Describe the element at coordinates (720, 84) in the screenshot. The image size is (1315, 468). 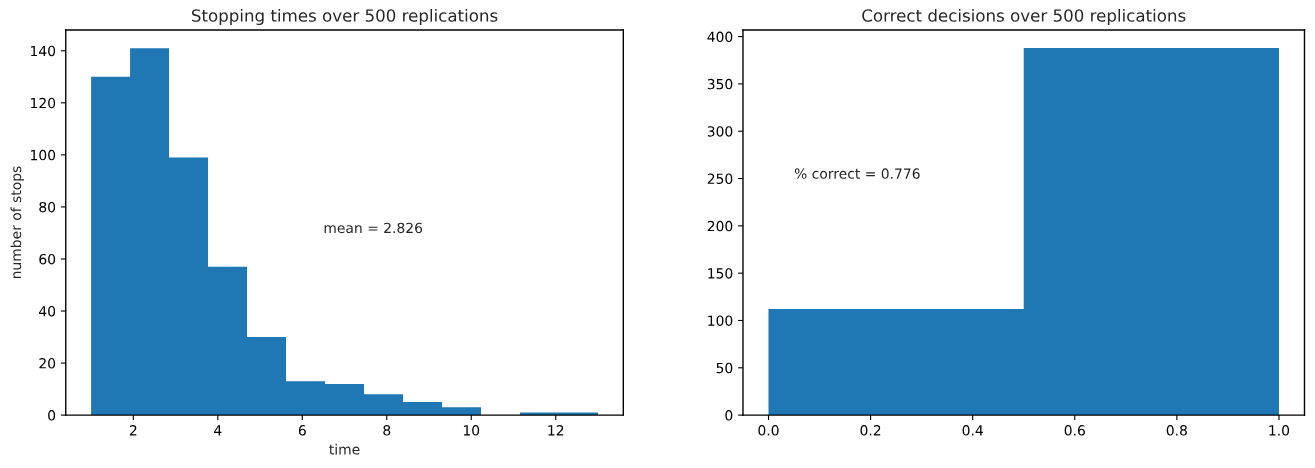
I see `y-tick-label: 350` at that location.